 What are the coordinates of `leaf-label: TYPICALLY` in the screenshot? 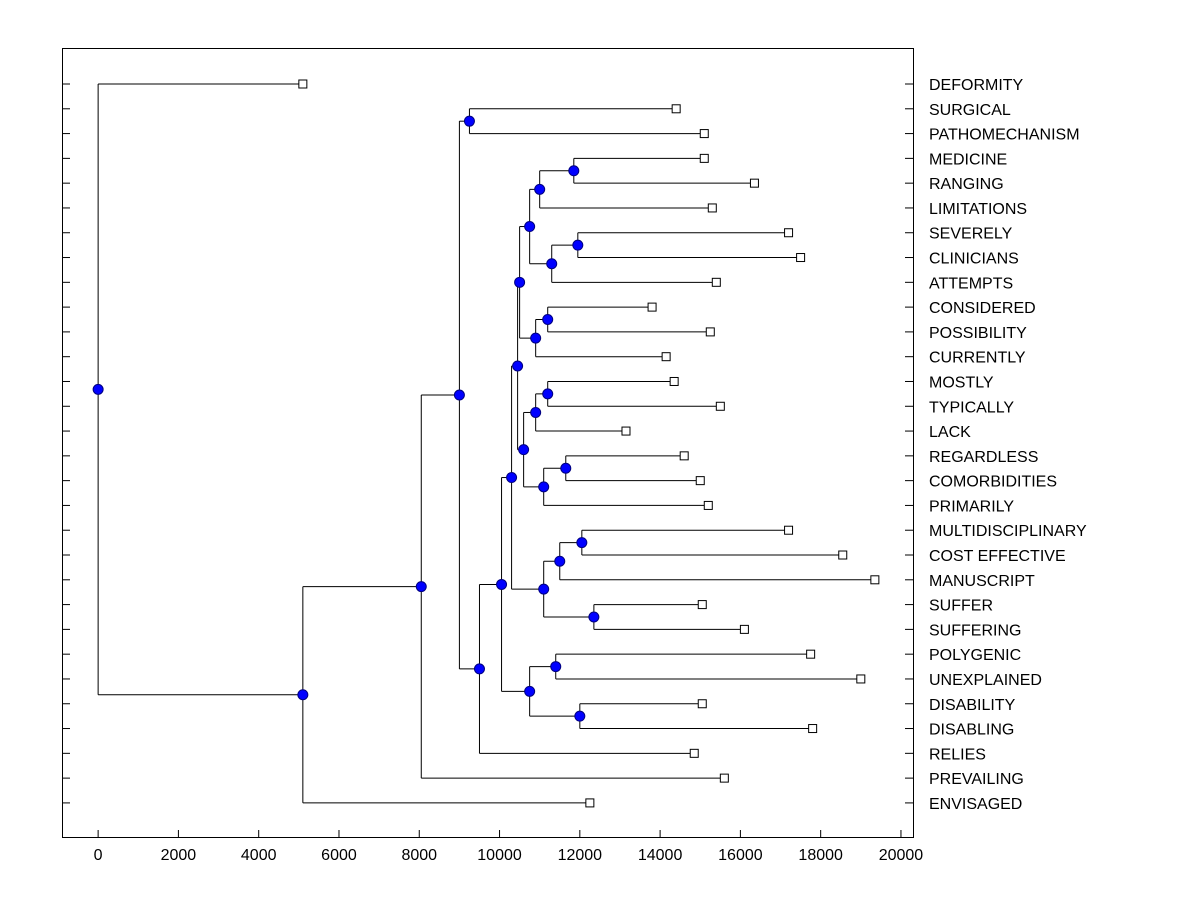 It's located at (971, 407).